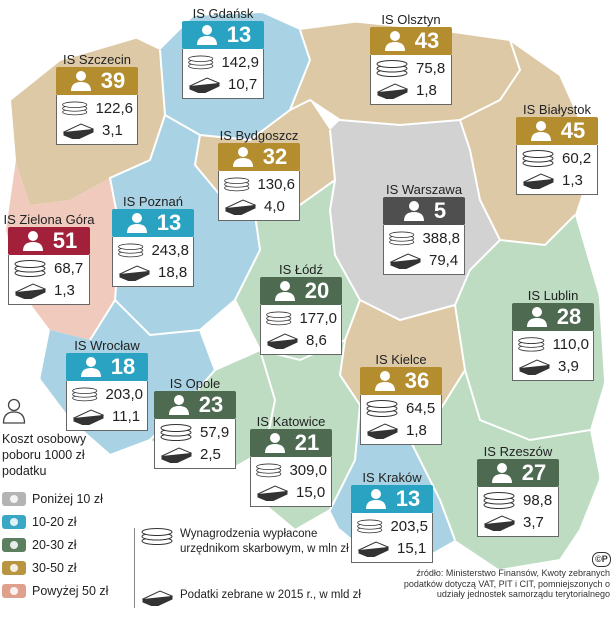 This screenshot has height=640, width=612. Describe the element at coordinates (72, 545) in the screenshot. I see `legend-range-3: 20-30 zł` at that location.